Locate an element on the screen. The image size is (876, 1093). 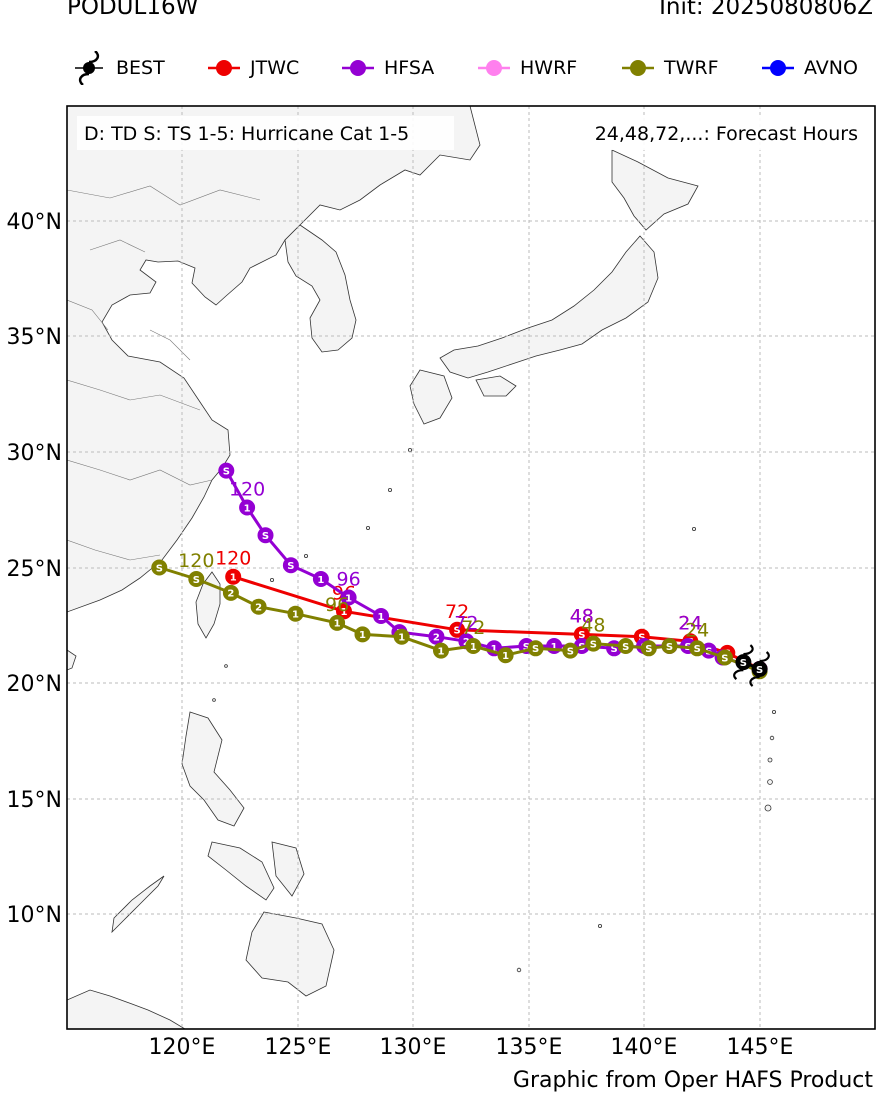
legend-label-twrf: TWRF is located at coordinates (691, 68).